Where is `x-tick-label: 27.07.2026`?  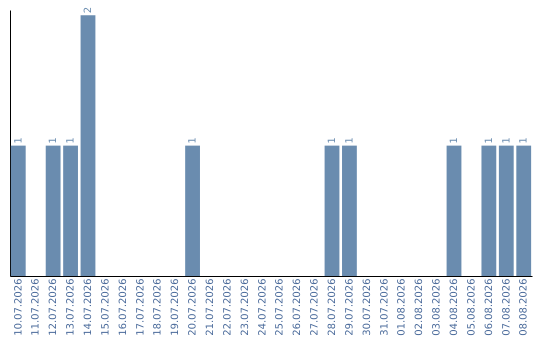 x-tick-label: 27.07.2026 is located at coordinates (315, 307).